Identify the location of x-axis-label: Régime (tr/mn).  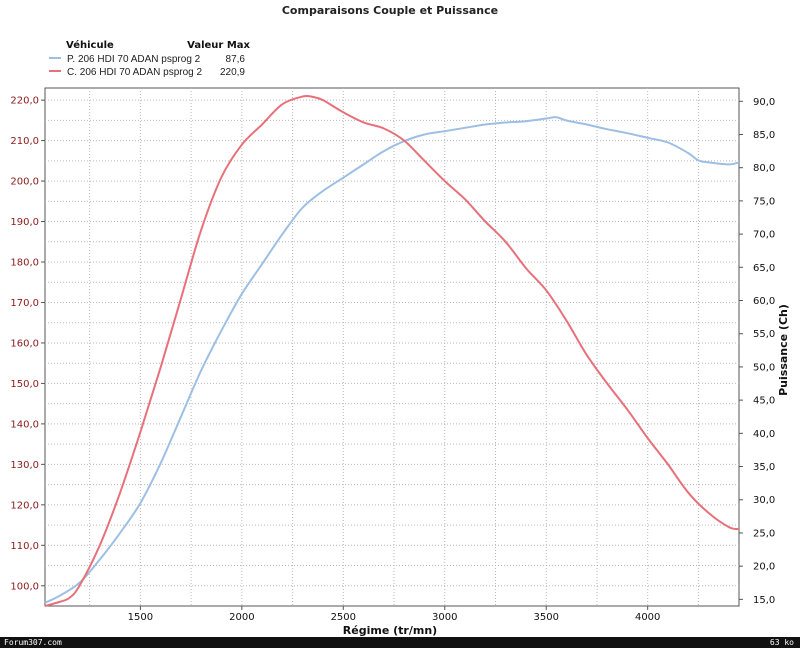
(390, 630).